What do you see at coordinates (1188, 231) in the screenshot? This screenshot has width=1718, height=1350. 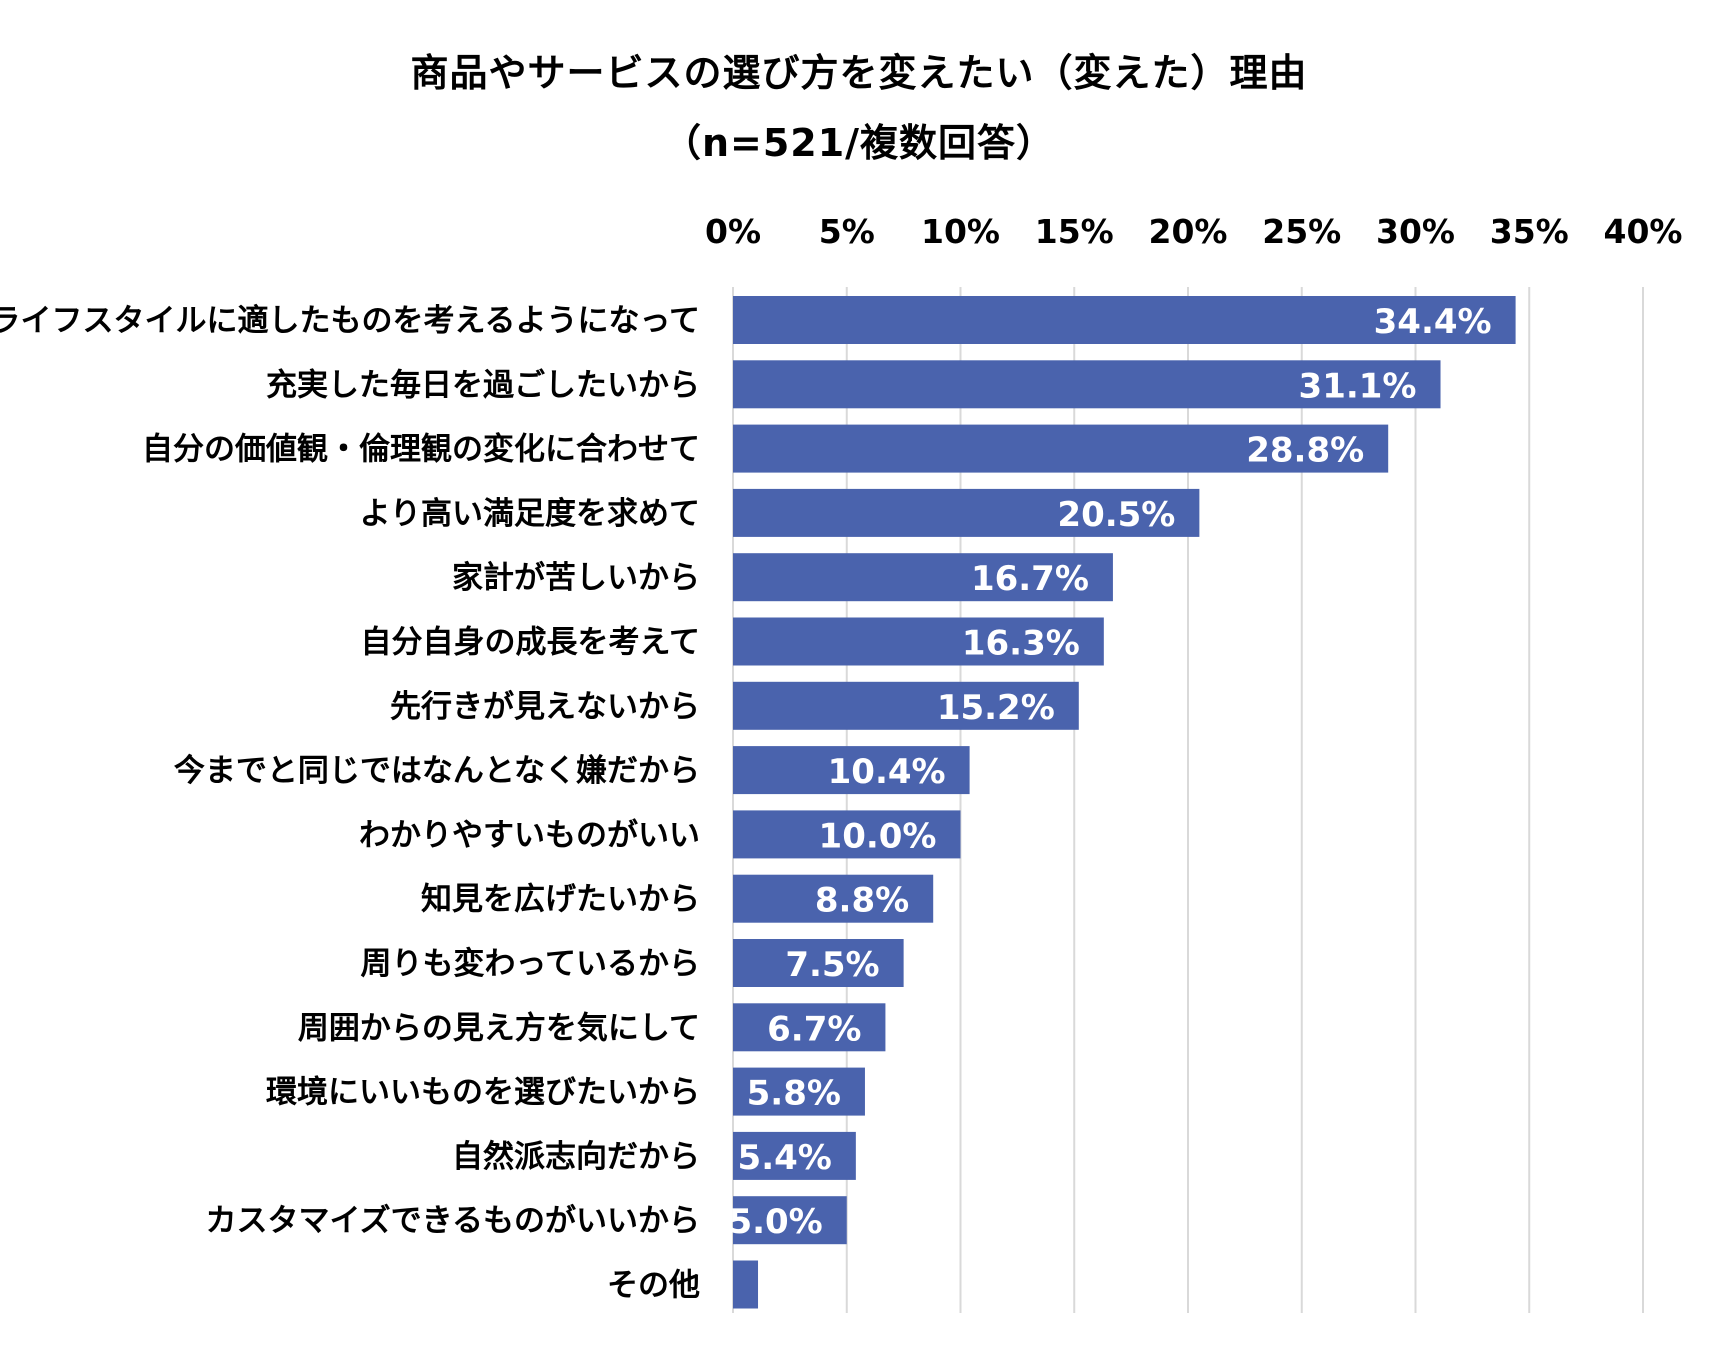 I see `x-tick-label: 20%` at bounding box center [1188, 231].